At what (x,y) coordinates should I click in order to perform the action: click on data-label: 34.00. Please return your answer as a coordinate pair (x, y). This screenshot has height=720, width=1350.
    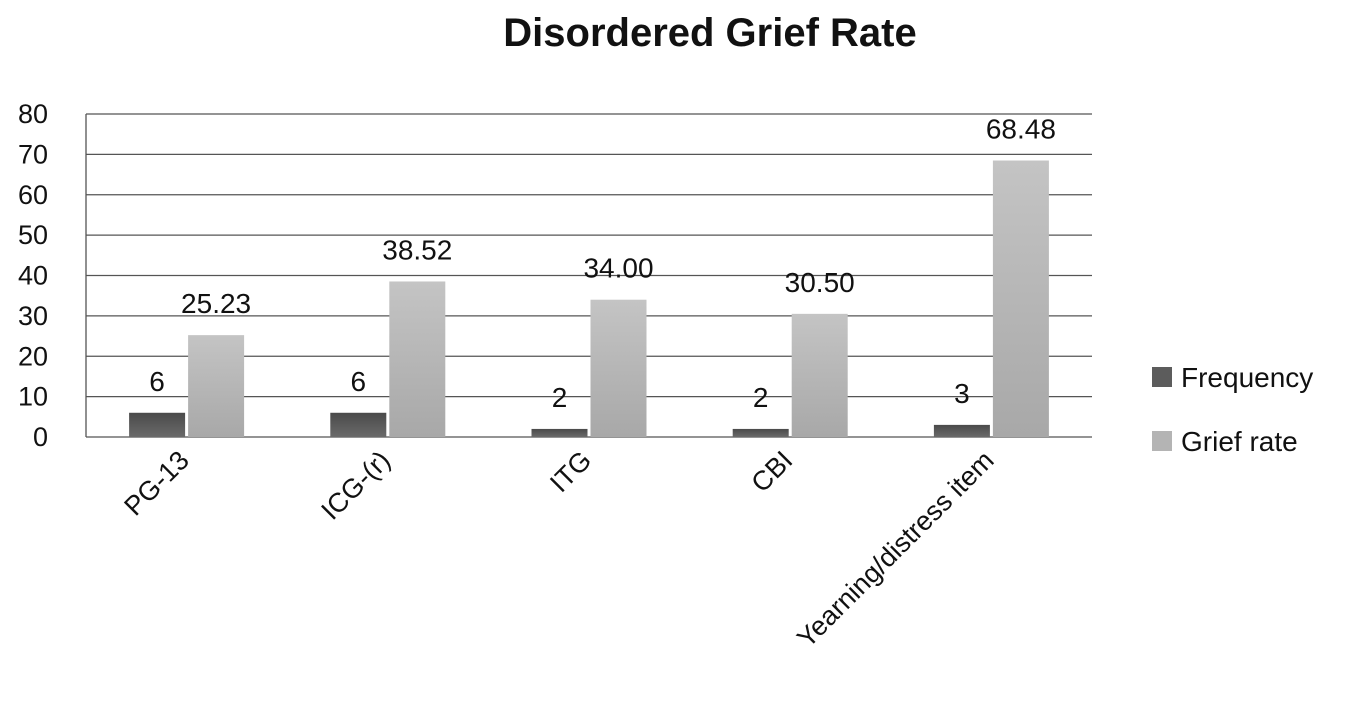
    Looking at the image, I should click on (618, 268).